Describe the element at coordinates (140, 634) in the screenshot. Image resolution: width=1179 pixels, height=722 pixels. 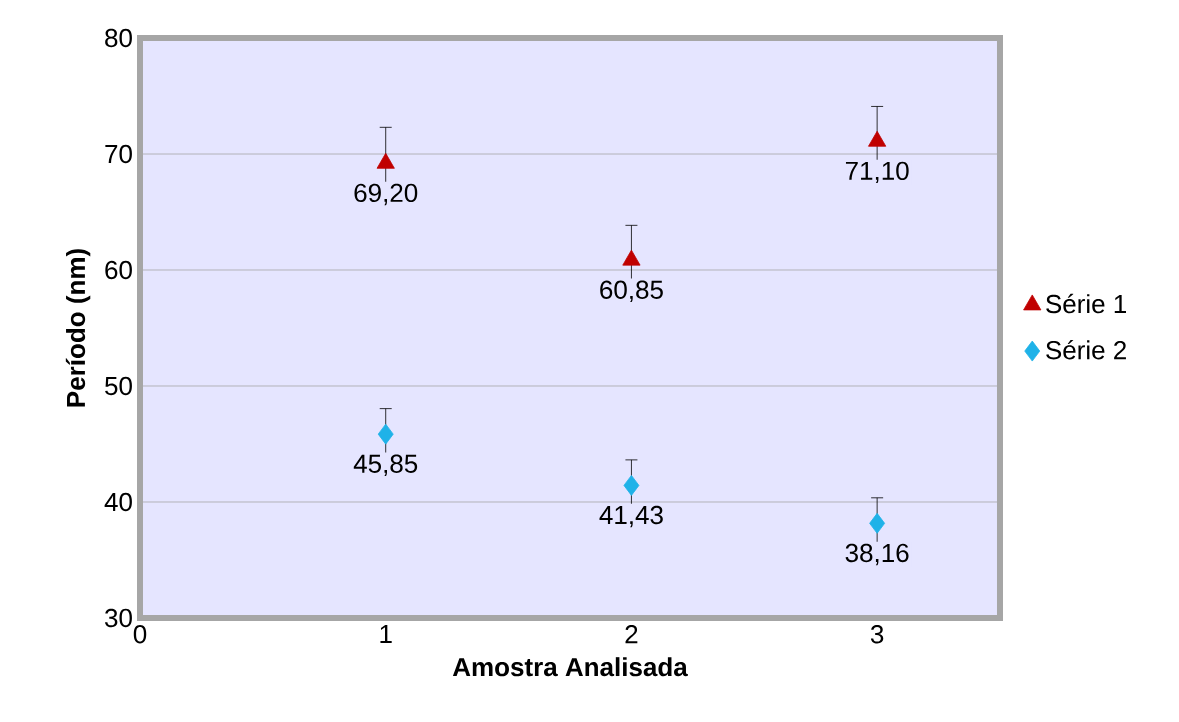
I see `x-tick-label: 0` at that location.